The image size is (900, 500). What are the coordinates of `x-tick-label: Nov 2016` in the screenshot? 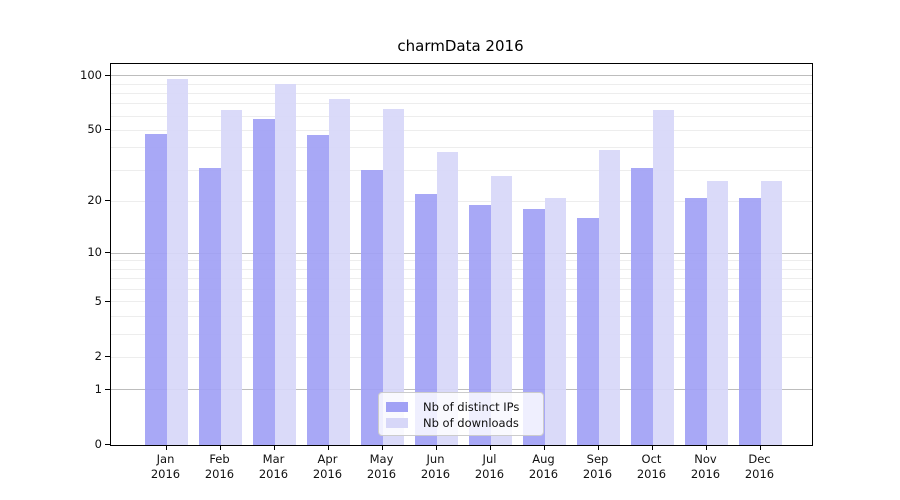 It's located at (705, 466).